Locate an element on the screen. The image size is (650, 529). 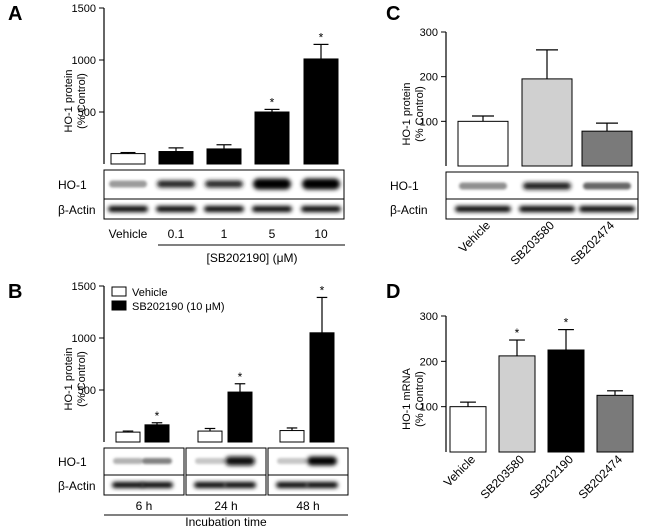
y-axis-title: HO-1 mRNA(% Control) is located at coordinates (413, 398).